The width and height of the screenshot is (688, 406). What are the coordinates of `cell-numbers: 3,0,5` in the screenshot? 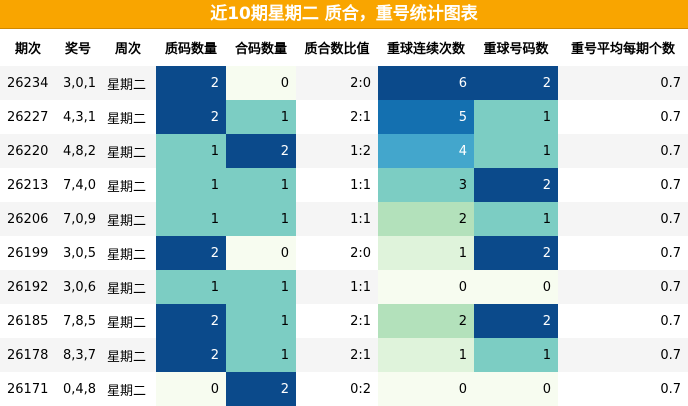 It's located at (78, 253).